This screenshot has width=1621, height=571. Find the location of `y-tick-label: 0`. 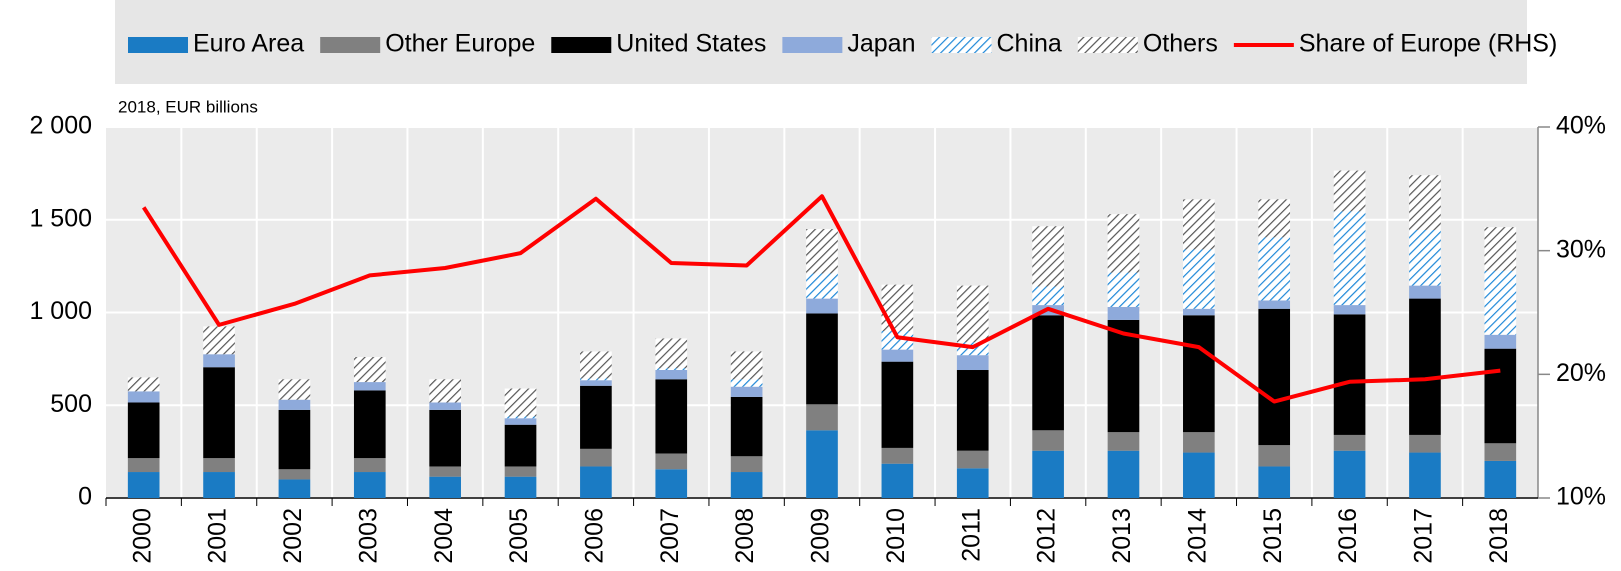

y-tick-label: 0 is located at coordinates (85, 497).